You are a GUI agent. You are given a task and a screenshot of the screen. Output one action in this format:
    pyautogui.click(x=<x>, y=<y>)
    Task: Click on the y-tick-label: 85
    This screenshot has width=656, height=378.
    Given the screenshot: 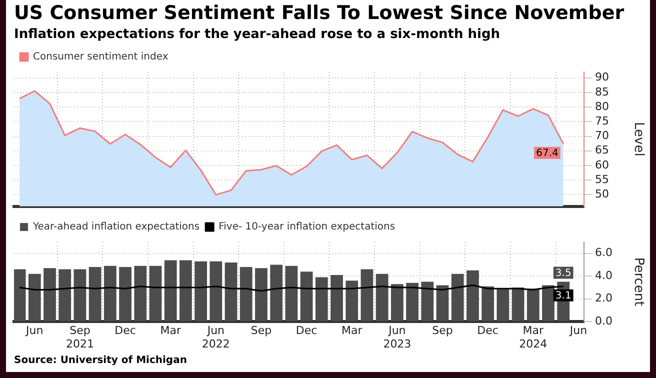 What is the action you would take?
    pyautogui.click(x=602, y=91)
    